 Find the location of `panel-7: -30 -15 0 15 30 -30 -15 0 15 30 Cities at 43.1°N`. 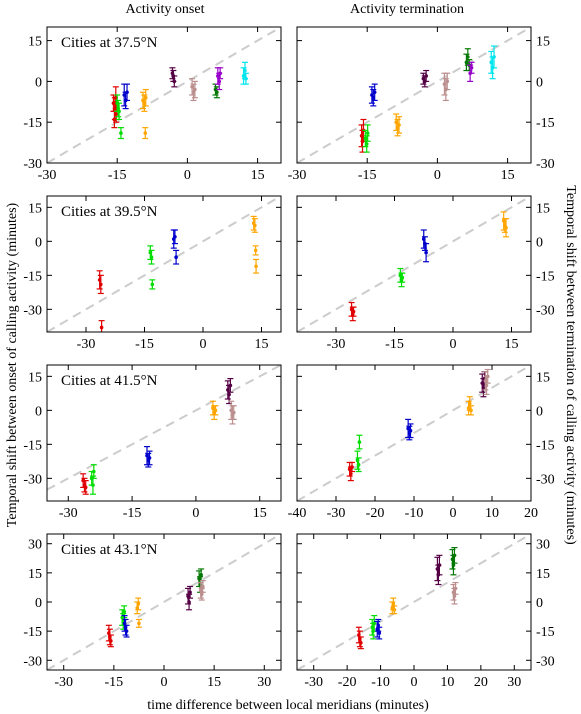

panel-7: -30 -15 0 15 30 -30 -15 0 15 30 Cities at 43.1°N is located at coordinates (152, 611).